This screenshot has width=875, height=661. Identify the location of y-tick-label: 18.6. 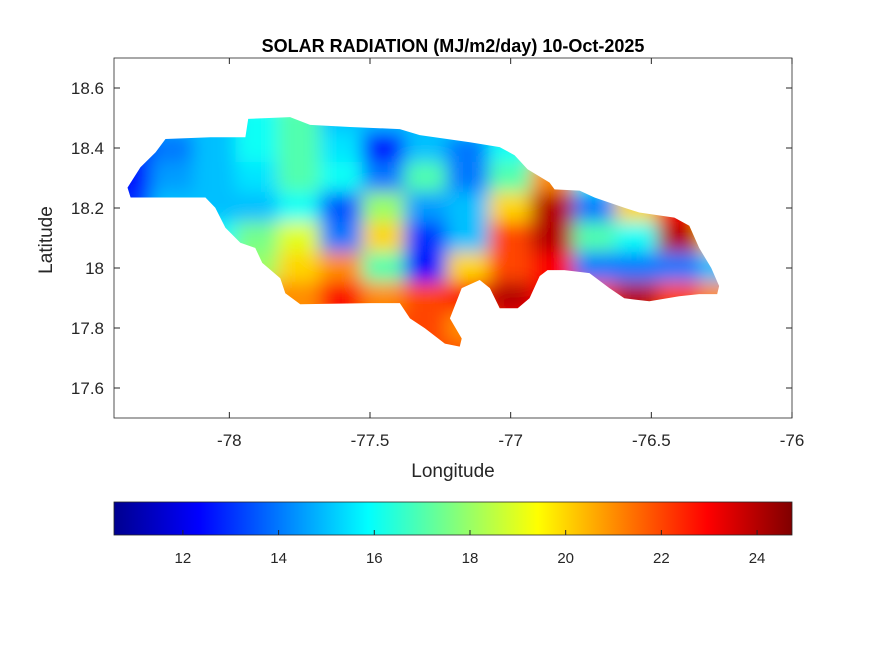
(87, 88).